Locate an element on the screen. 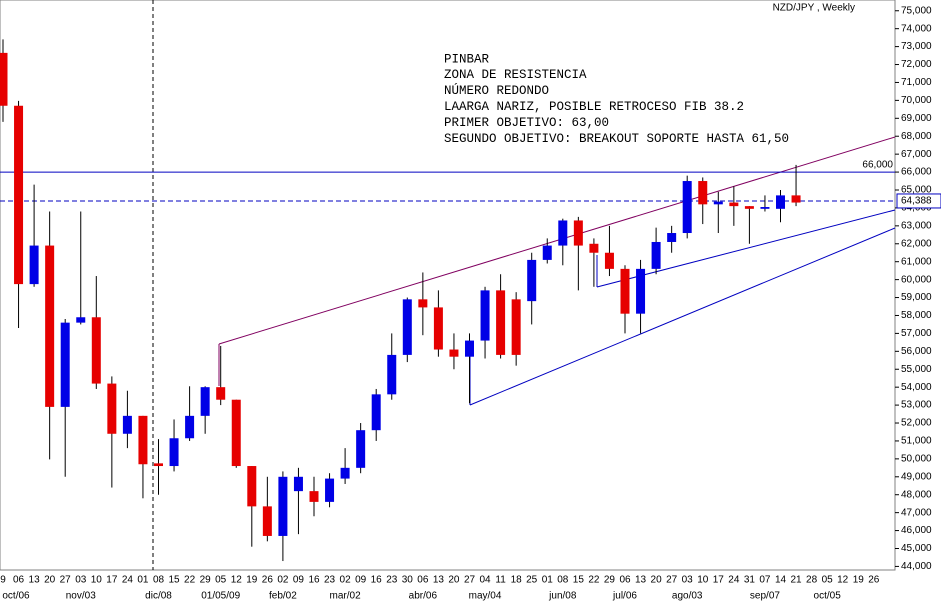 This screenshot has width=941, height=603. x-tick-label: 30 is located at coordinates (408, 580).